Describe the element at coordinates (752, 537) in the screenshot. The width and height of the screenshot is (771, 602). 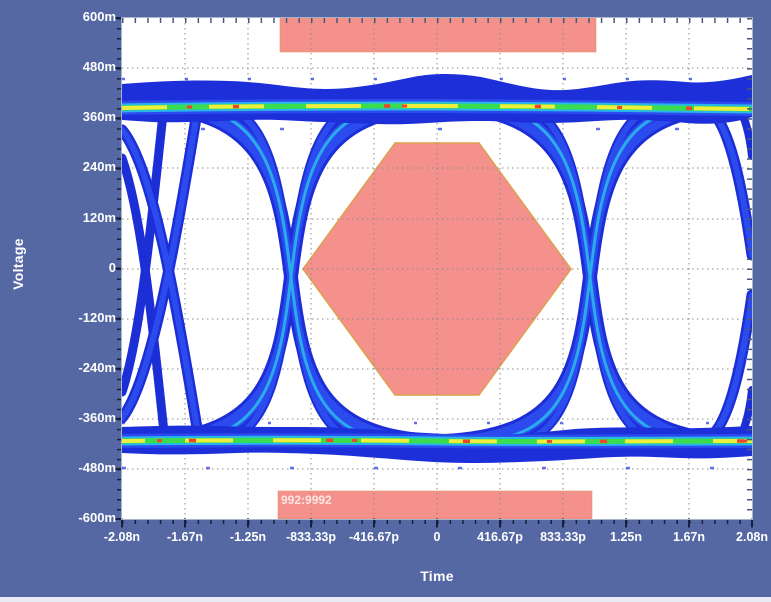
I see `x-tick-label: 2.08n` at that location.